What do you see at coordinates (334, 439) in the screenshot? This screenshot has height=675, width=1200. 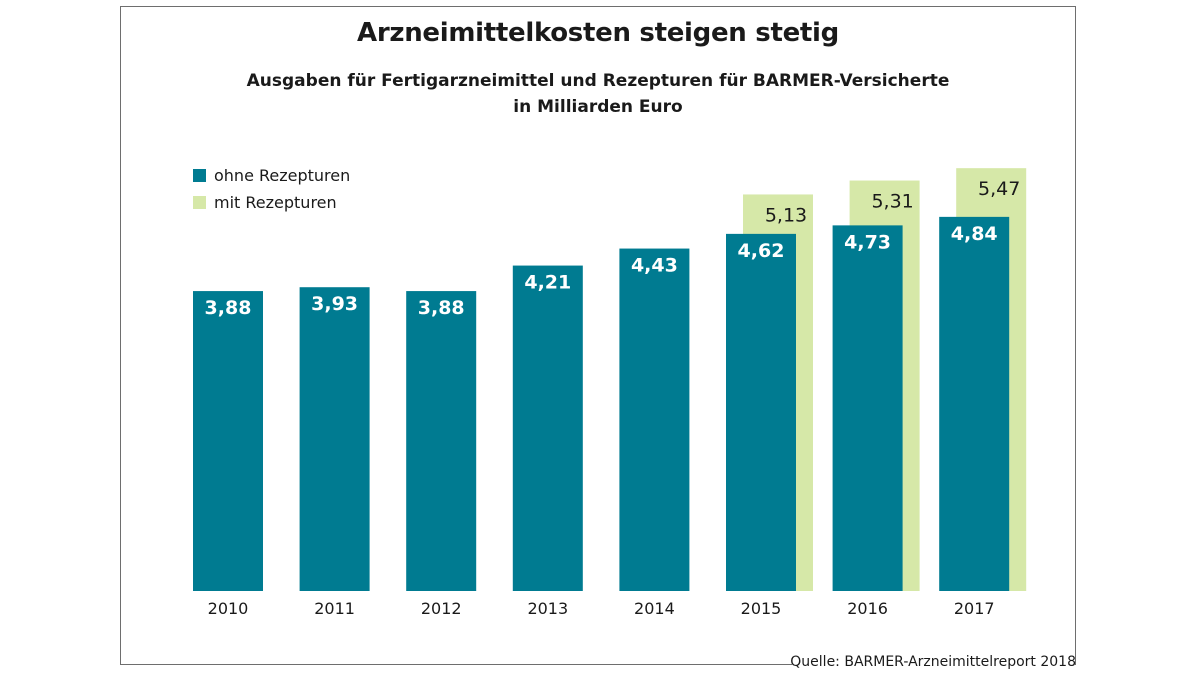 I see `bar-ohne-rezepturen-2011` at bounding box center [334, 439].